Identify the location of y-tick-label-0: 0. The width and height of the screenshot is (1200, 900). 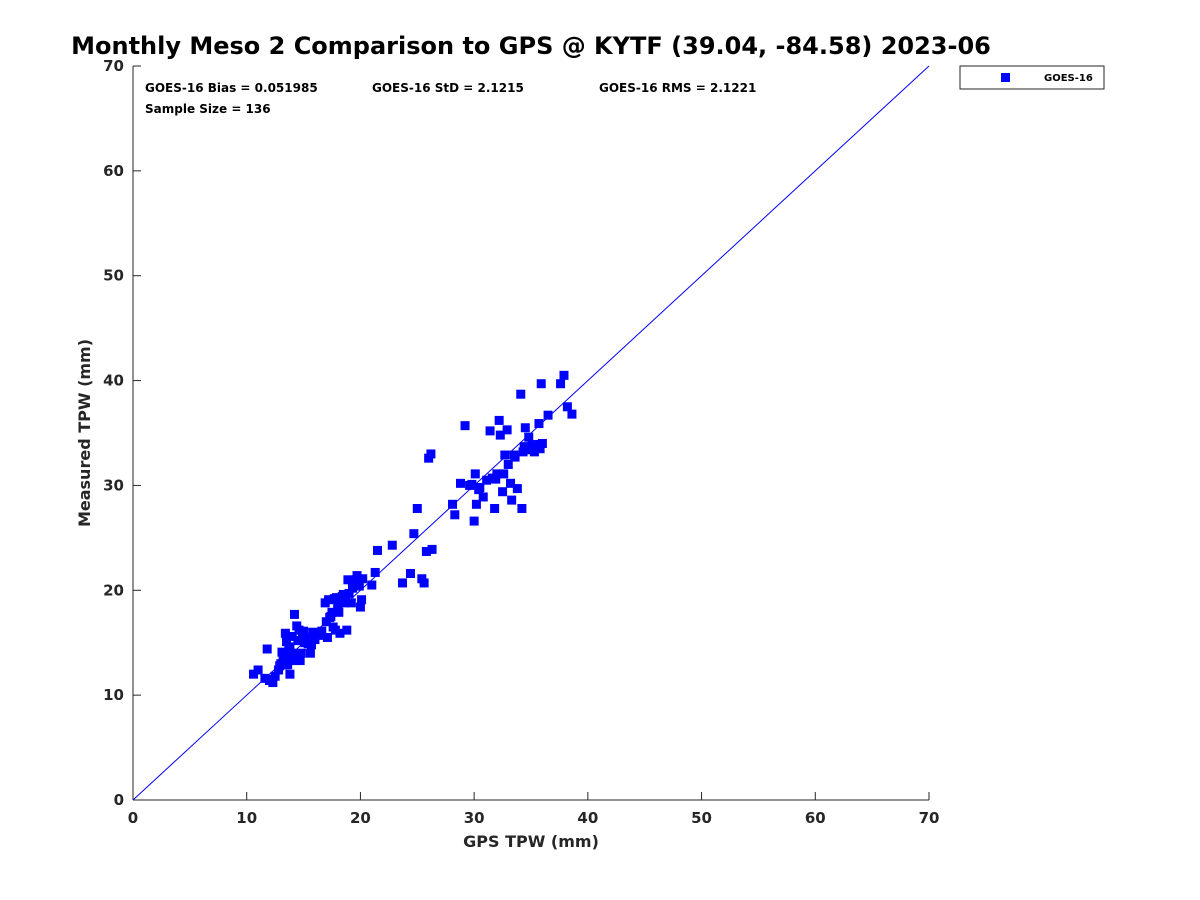
(119, 800).